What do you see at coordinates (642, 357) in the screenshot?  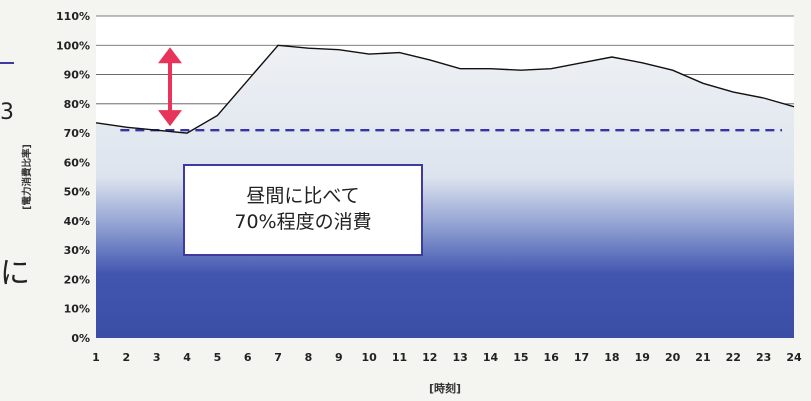 I see `x-tick-label: 19` at bounding box center [642, 357].